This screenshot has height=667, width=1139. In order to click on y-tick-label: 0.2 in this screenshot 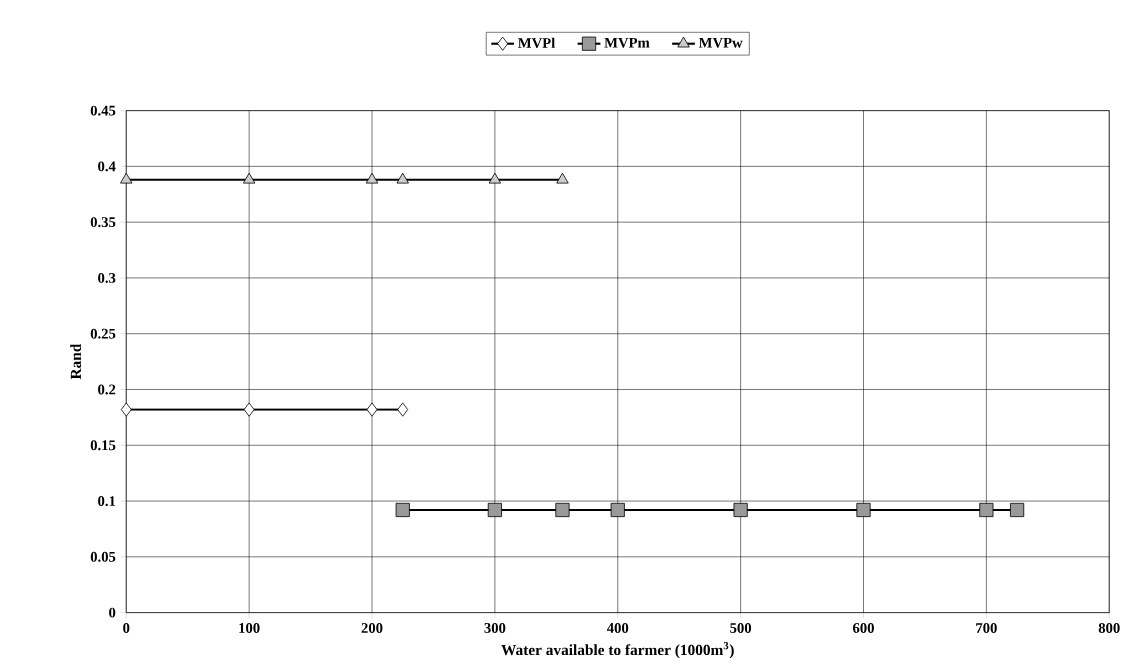, I will do `click(107, 389)`.